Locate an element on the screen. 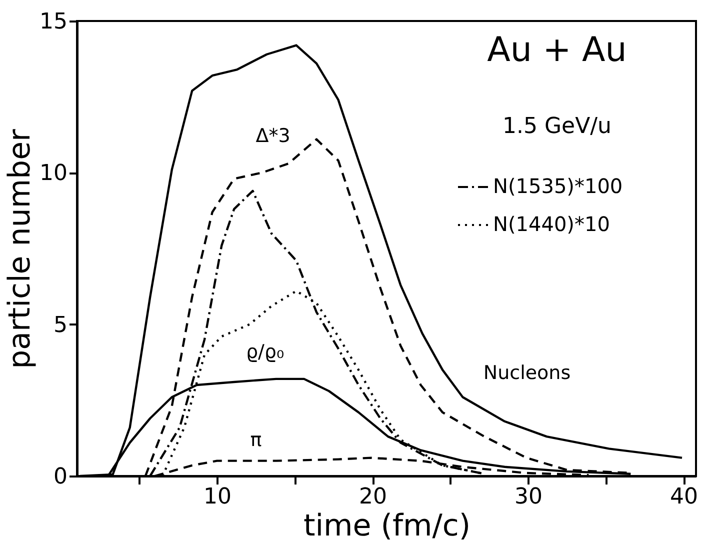 The height and width of the screenshot is (546, 711). y-tick-label: 0 is located at coordinates (61, 477).